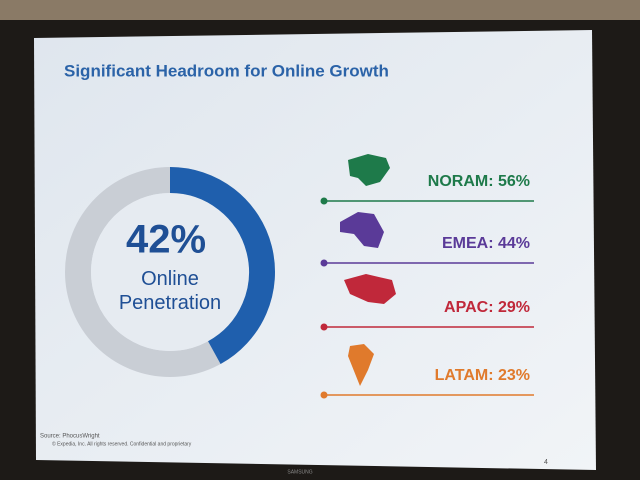  What do you see at coordinates (368, 270) in the screenshot?
I see `region-icons` at bounding box center [368, 270].